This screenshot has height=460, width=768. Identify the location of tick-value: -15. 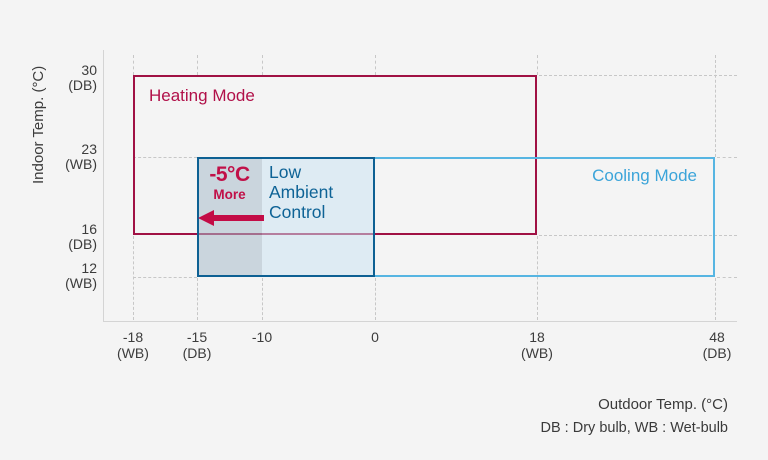
(197, 337).